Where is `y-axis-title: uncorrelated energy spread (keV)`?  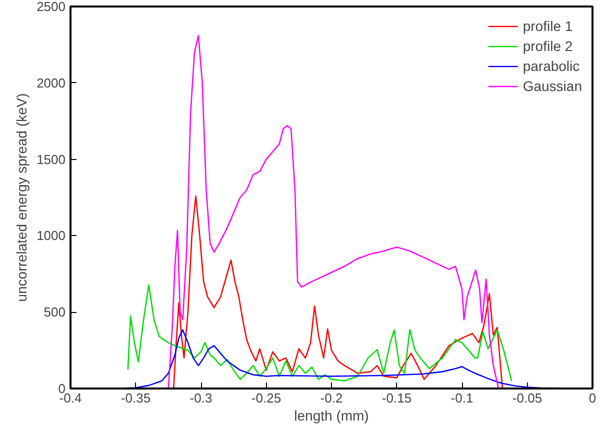
y-axis-title: uncorrelated energy spread (keV) is located at coordinates (22, 197).